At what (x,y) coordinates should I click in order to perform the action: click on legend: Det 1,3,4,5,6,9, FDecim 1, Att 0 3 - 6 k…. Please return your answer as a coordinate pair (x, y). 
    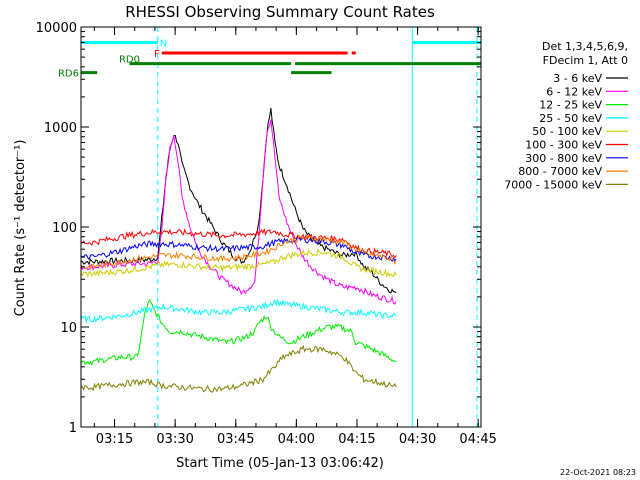
    Looking at the image, I should click on (566, 115).